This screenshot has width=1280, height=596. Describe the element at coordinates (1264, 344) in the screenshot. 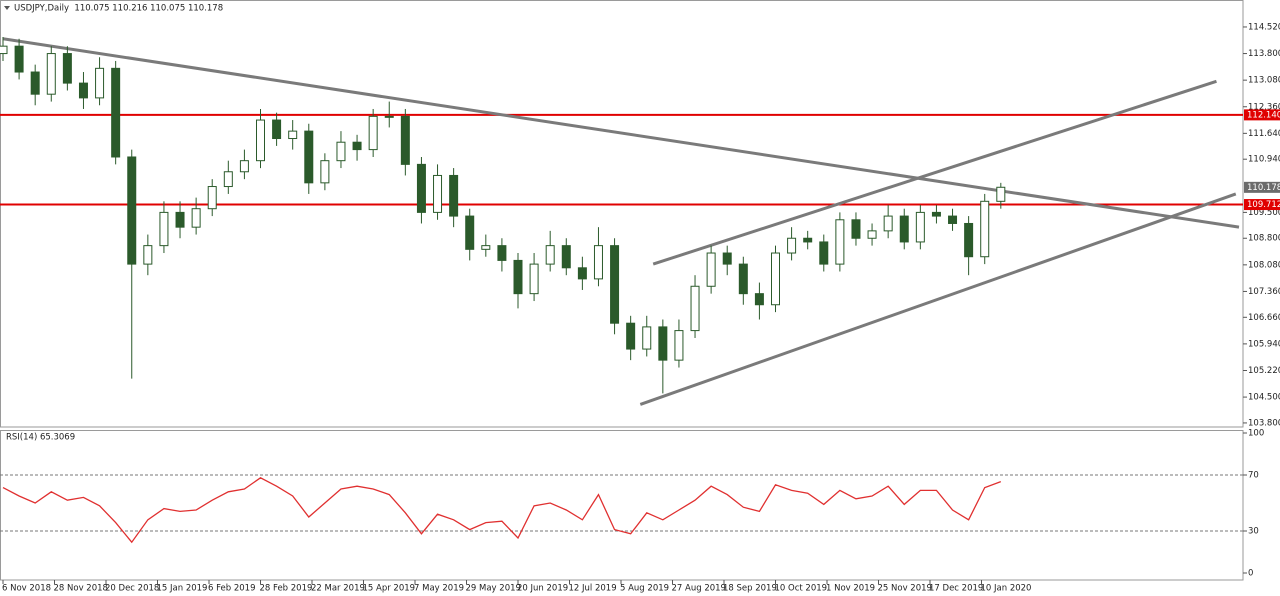

I see `y-tick-label: 105.940` at that location.